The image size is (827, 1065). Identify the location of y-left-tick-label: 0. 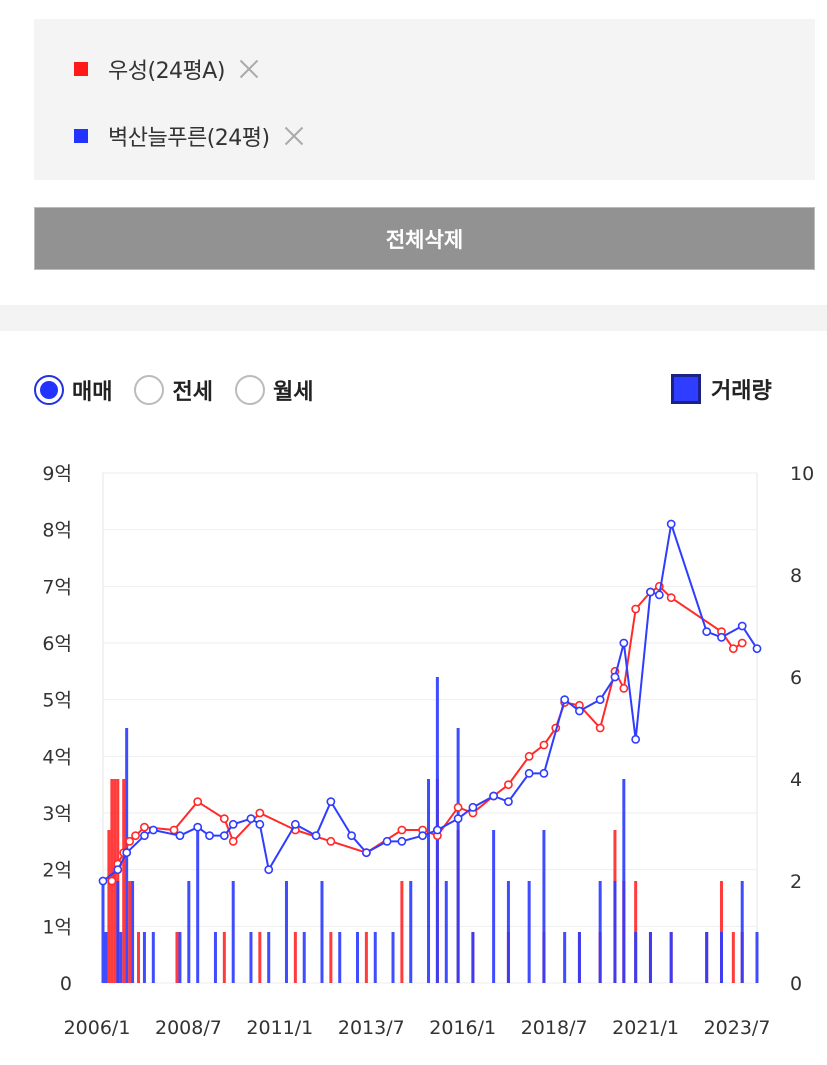
(66, 984).